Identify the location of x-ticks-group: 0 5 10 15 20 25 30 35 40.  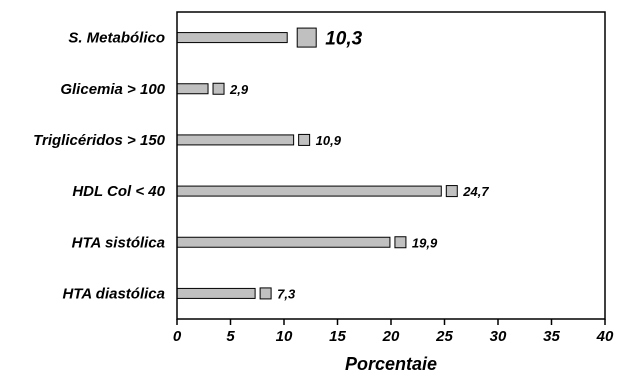
(393, 332).